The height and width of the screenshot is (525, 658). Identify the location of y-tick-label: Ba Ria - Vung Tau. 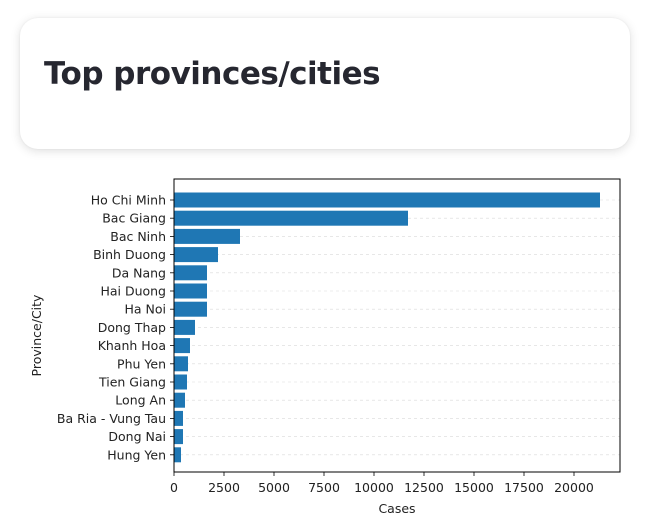
(111, 418).